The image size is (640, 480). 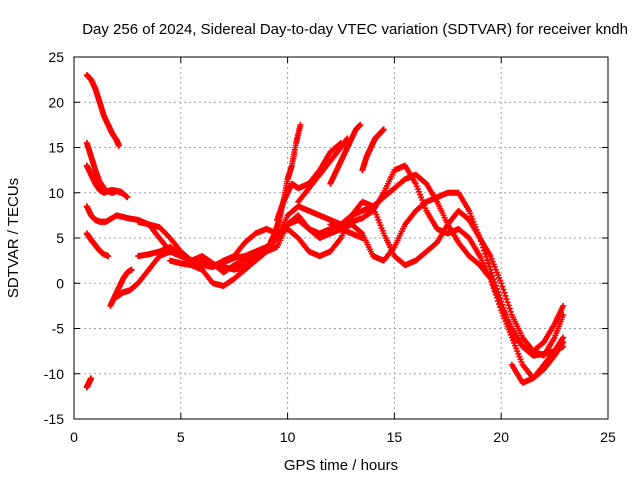 What do you see at coordinates (56, 57) in the screenshot?
I see `y-tick-label: 25` at bounding box center [56, 57].